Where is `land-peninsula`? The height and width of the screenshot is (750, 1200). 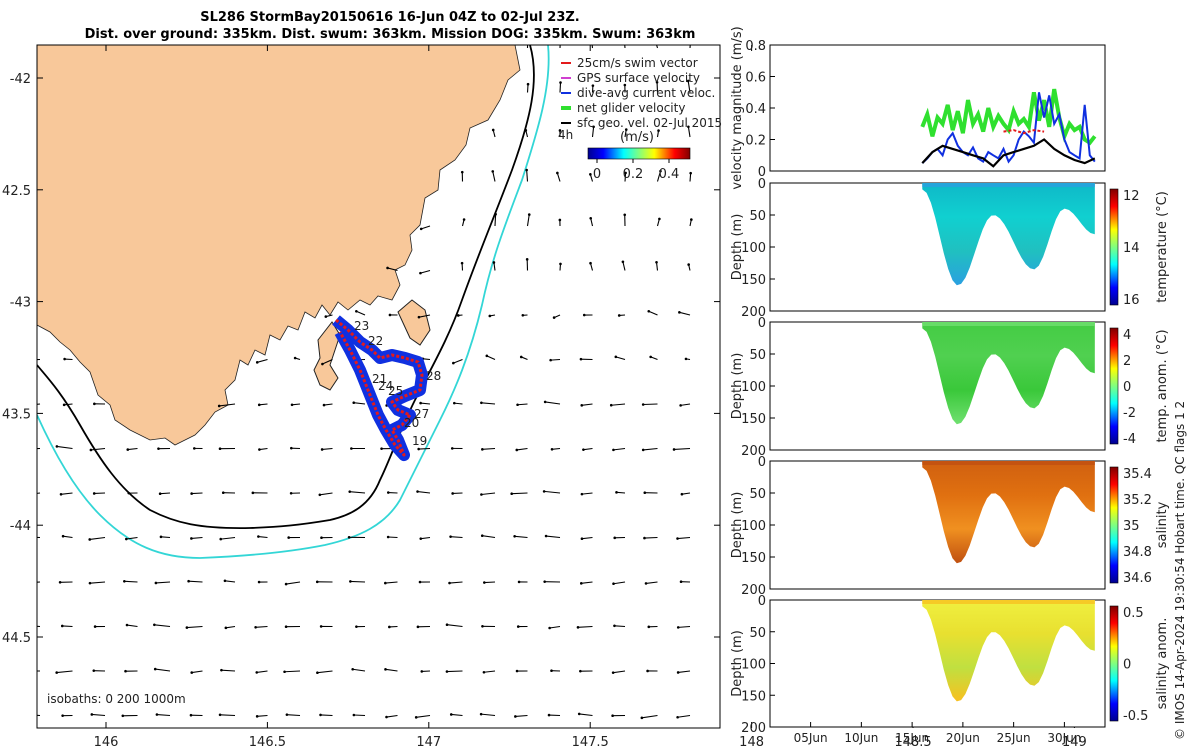
land-peninsula is located at coordinates (327, 356).